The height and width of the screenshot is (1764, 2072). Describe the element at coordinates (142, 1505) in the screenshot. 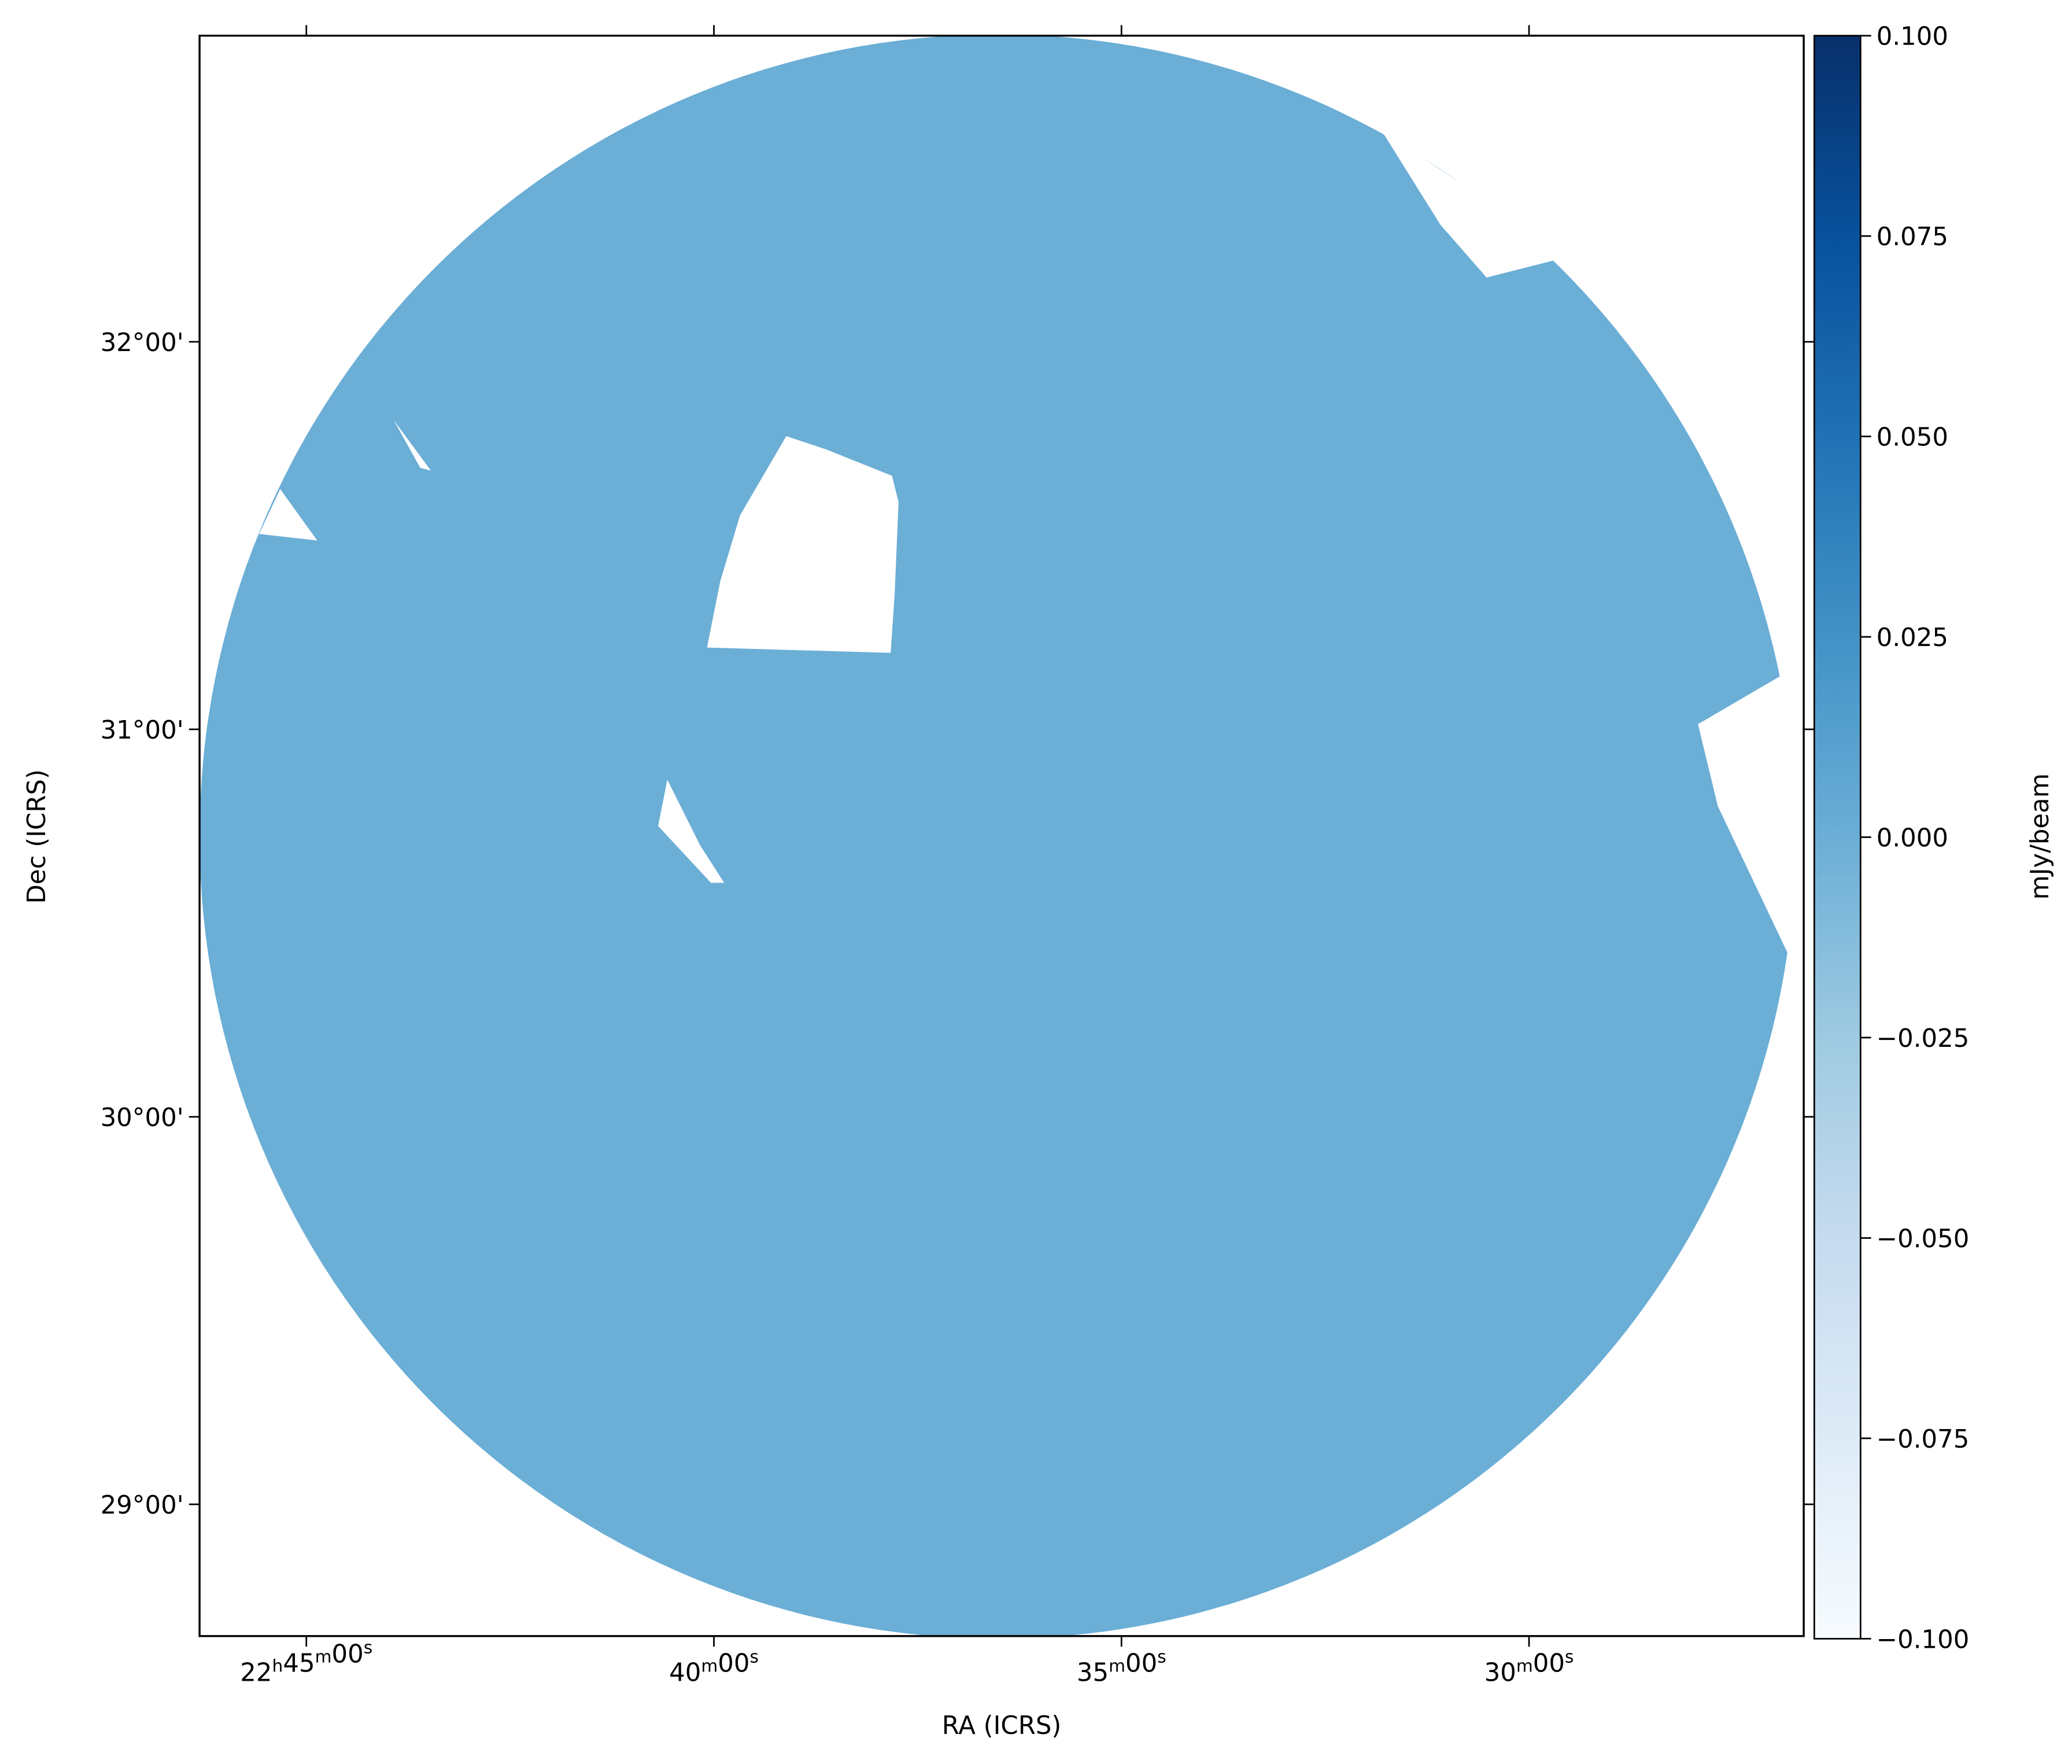

I see `y-tick-label: 29°00'` at that location.